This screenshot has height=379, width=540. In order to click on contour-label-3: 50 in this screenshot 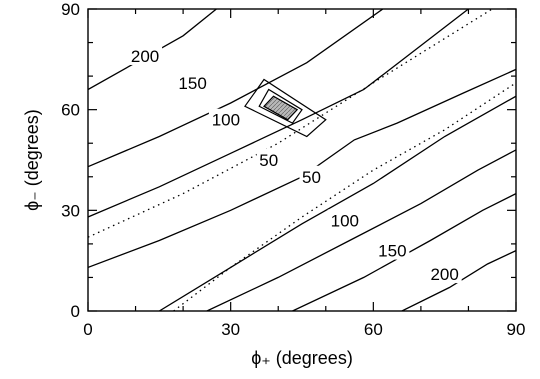, I will do `click(268, 160)`.